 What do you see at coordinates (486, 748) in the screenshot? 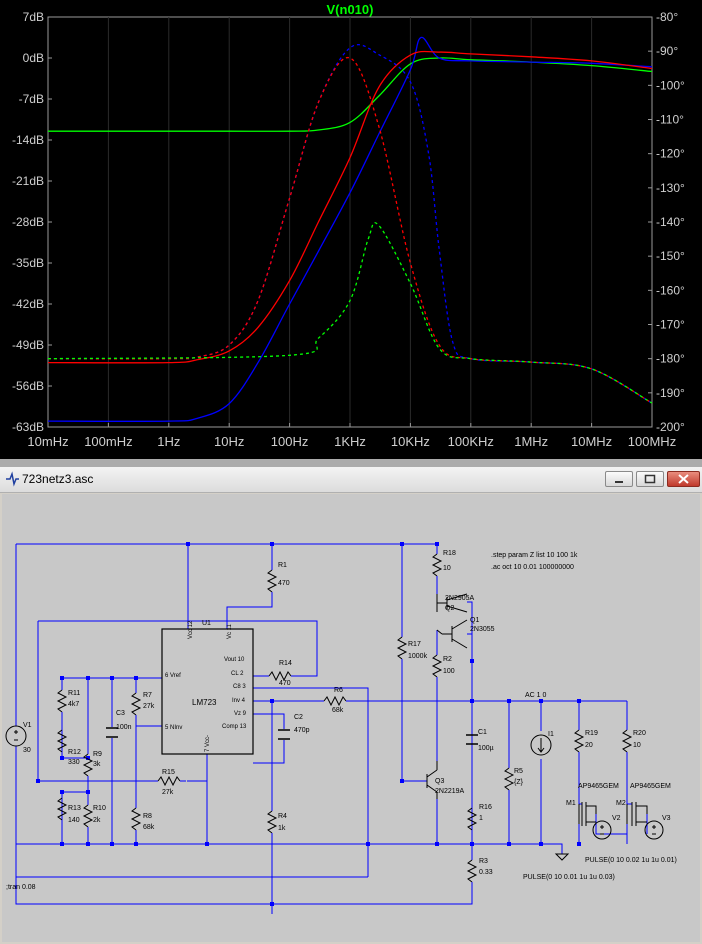
I see `c1-value: 100µ` at bounding box center [486, 748].